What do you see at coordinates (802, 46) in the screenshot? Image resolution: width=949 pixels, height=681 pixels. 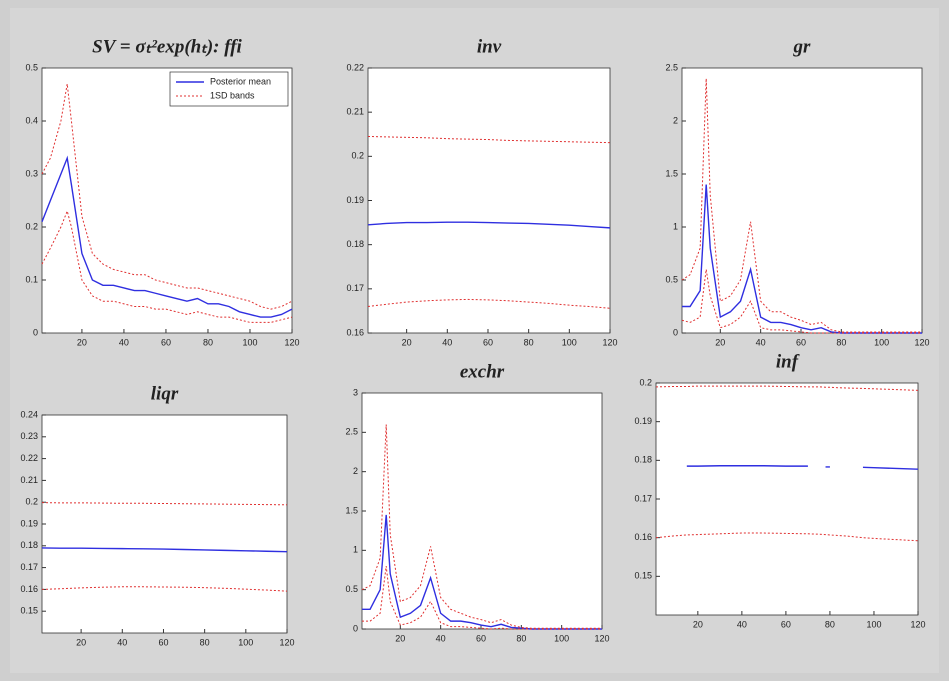 I see `chart-title: gr` at bounding box center [802, 46].